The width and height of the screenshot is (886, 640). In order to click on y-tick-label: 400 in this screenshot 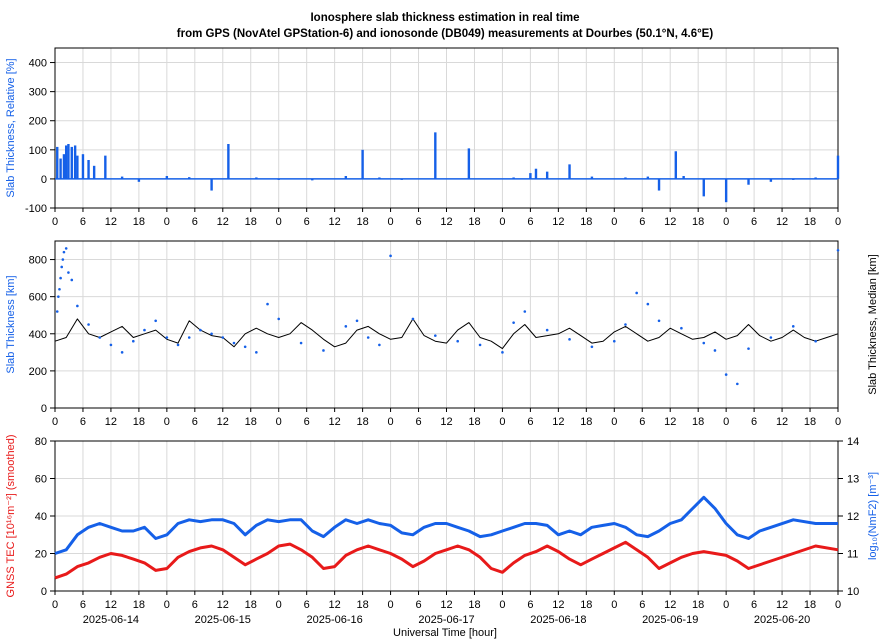, I will do `click(38, 335)`.